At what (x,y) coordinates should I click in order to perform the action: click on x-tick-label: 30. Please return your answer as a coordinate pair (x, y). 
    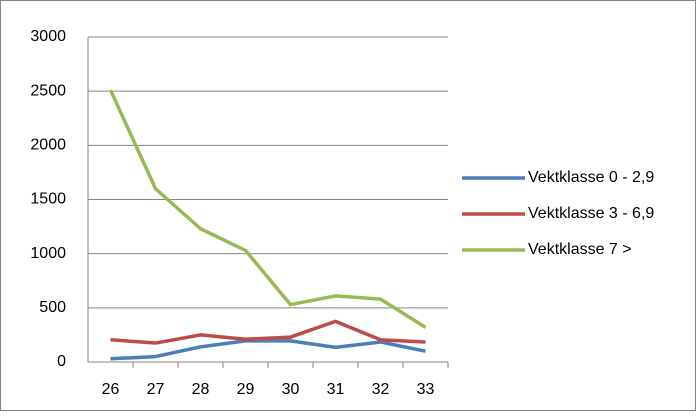
    Looking at the image, I should click on (291, 389).